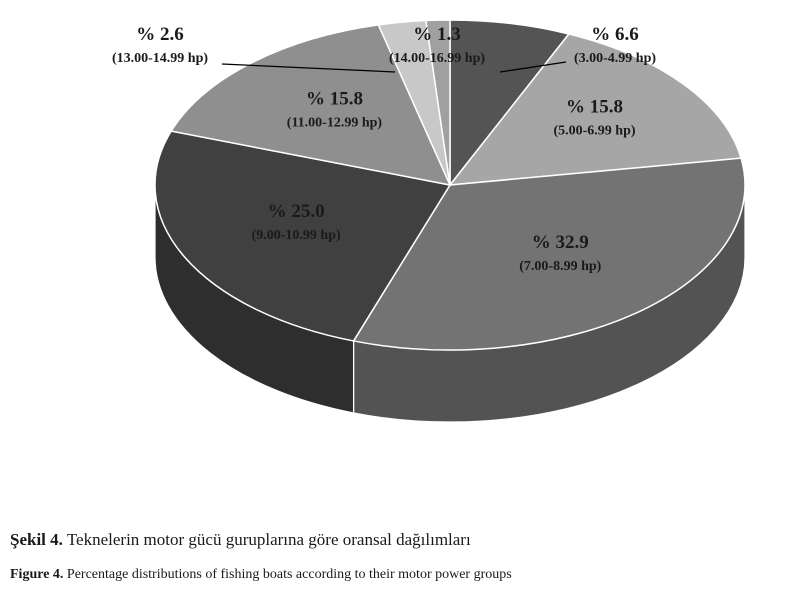 The height and width of the screenshot is (591, 800). Describe the element at coordinates (36, 539) in the screenshot. I see `caption-turkish-label: Şekil 4.` at that location.